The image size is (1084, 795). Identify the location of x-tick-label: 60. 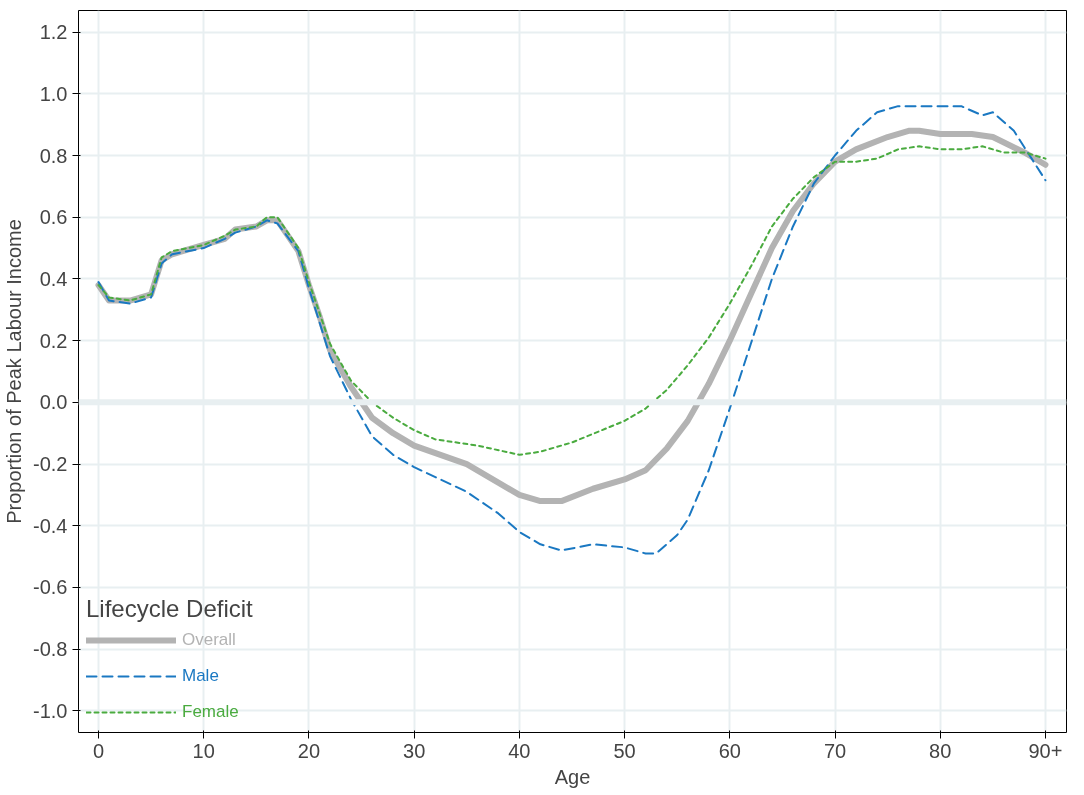
(729, 750).